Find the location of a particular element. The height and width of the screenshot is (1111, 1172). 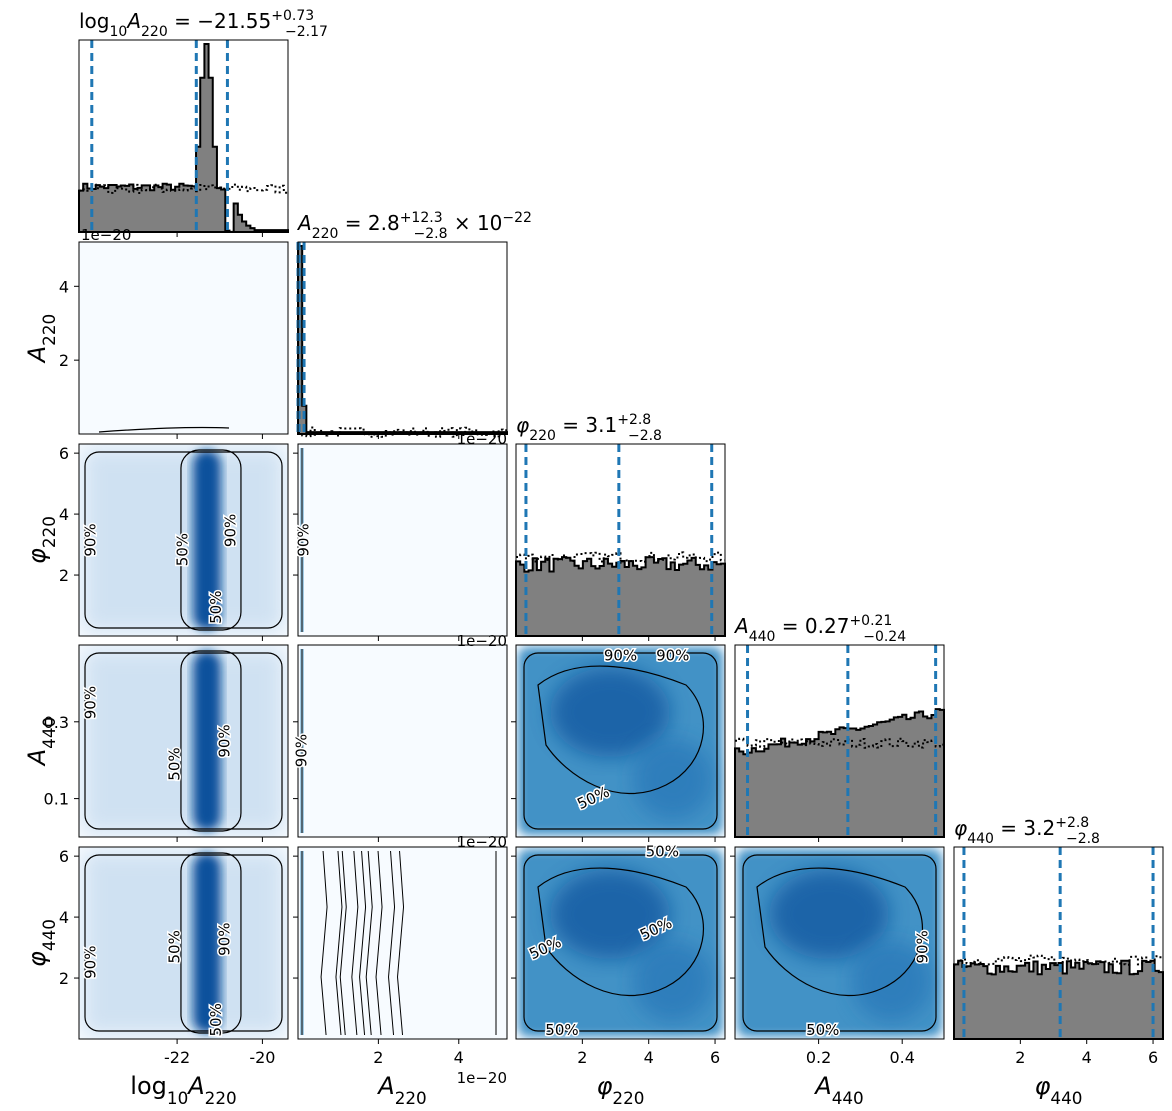

diag-hist-A440 is located at coordinates (839, 741).